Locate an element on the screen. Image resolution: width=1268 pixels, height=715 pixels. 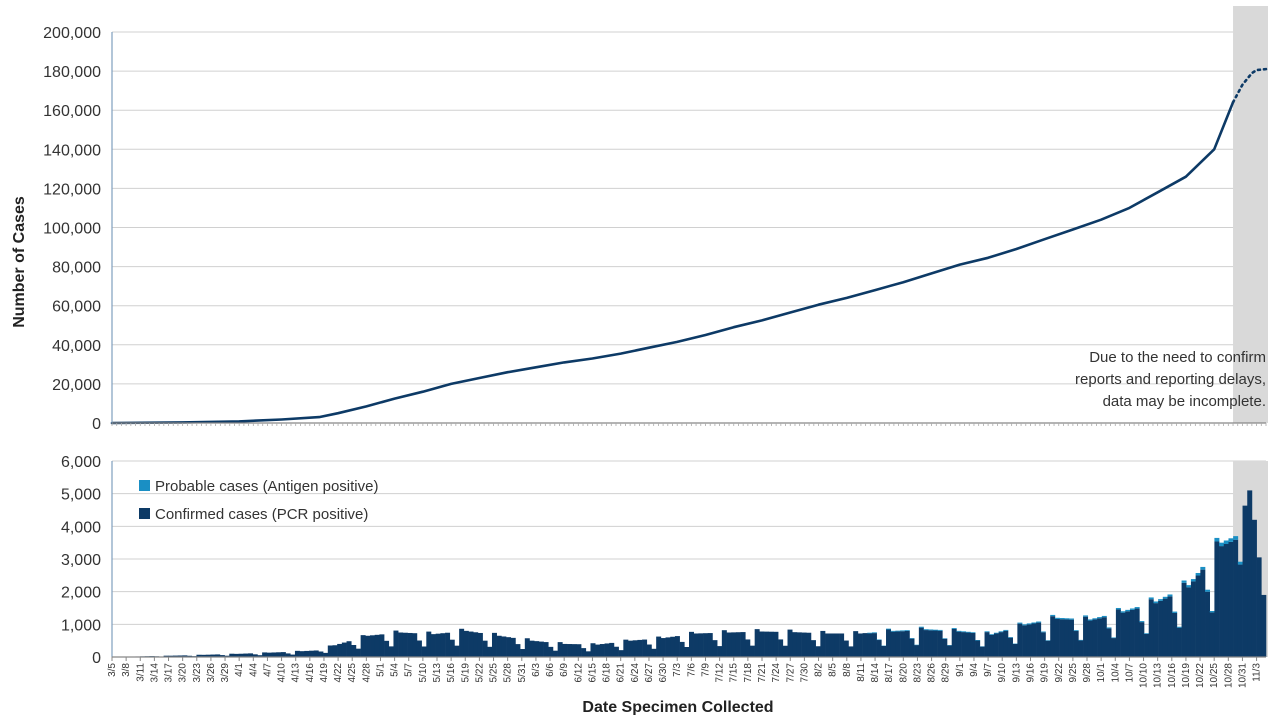
x-tick-label: 5/31 is located at coordinates (522, 673).